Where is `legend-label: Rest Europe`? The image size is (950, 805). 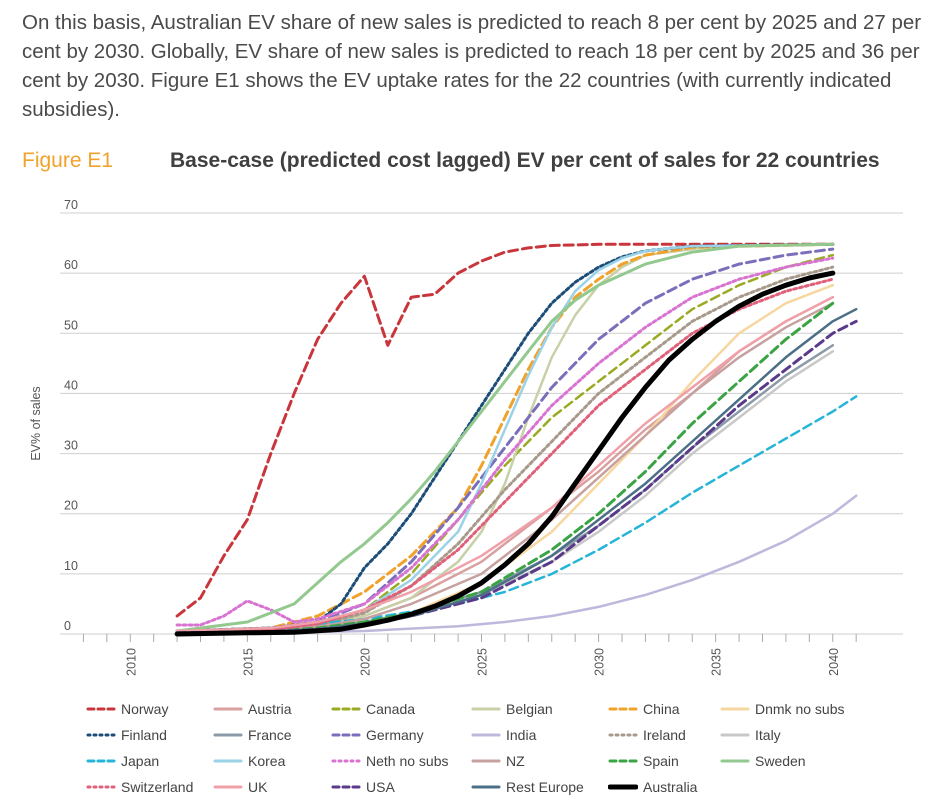
legend-label: Rest Europe is located at coordinates (545, 787).